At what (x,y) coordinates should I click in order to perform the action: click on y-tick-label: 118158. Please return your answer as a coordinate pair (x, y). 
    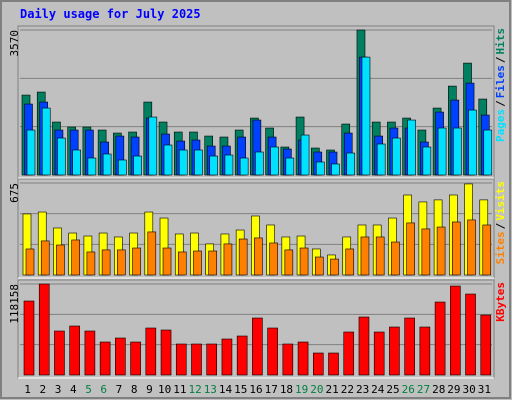
    Looking at the image, I should click on (14, 304).